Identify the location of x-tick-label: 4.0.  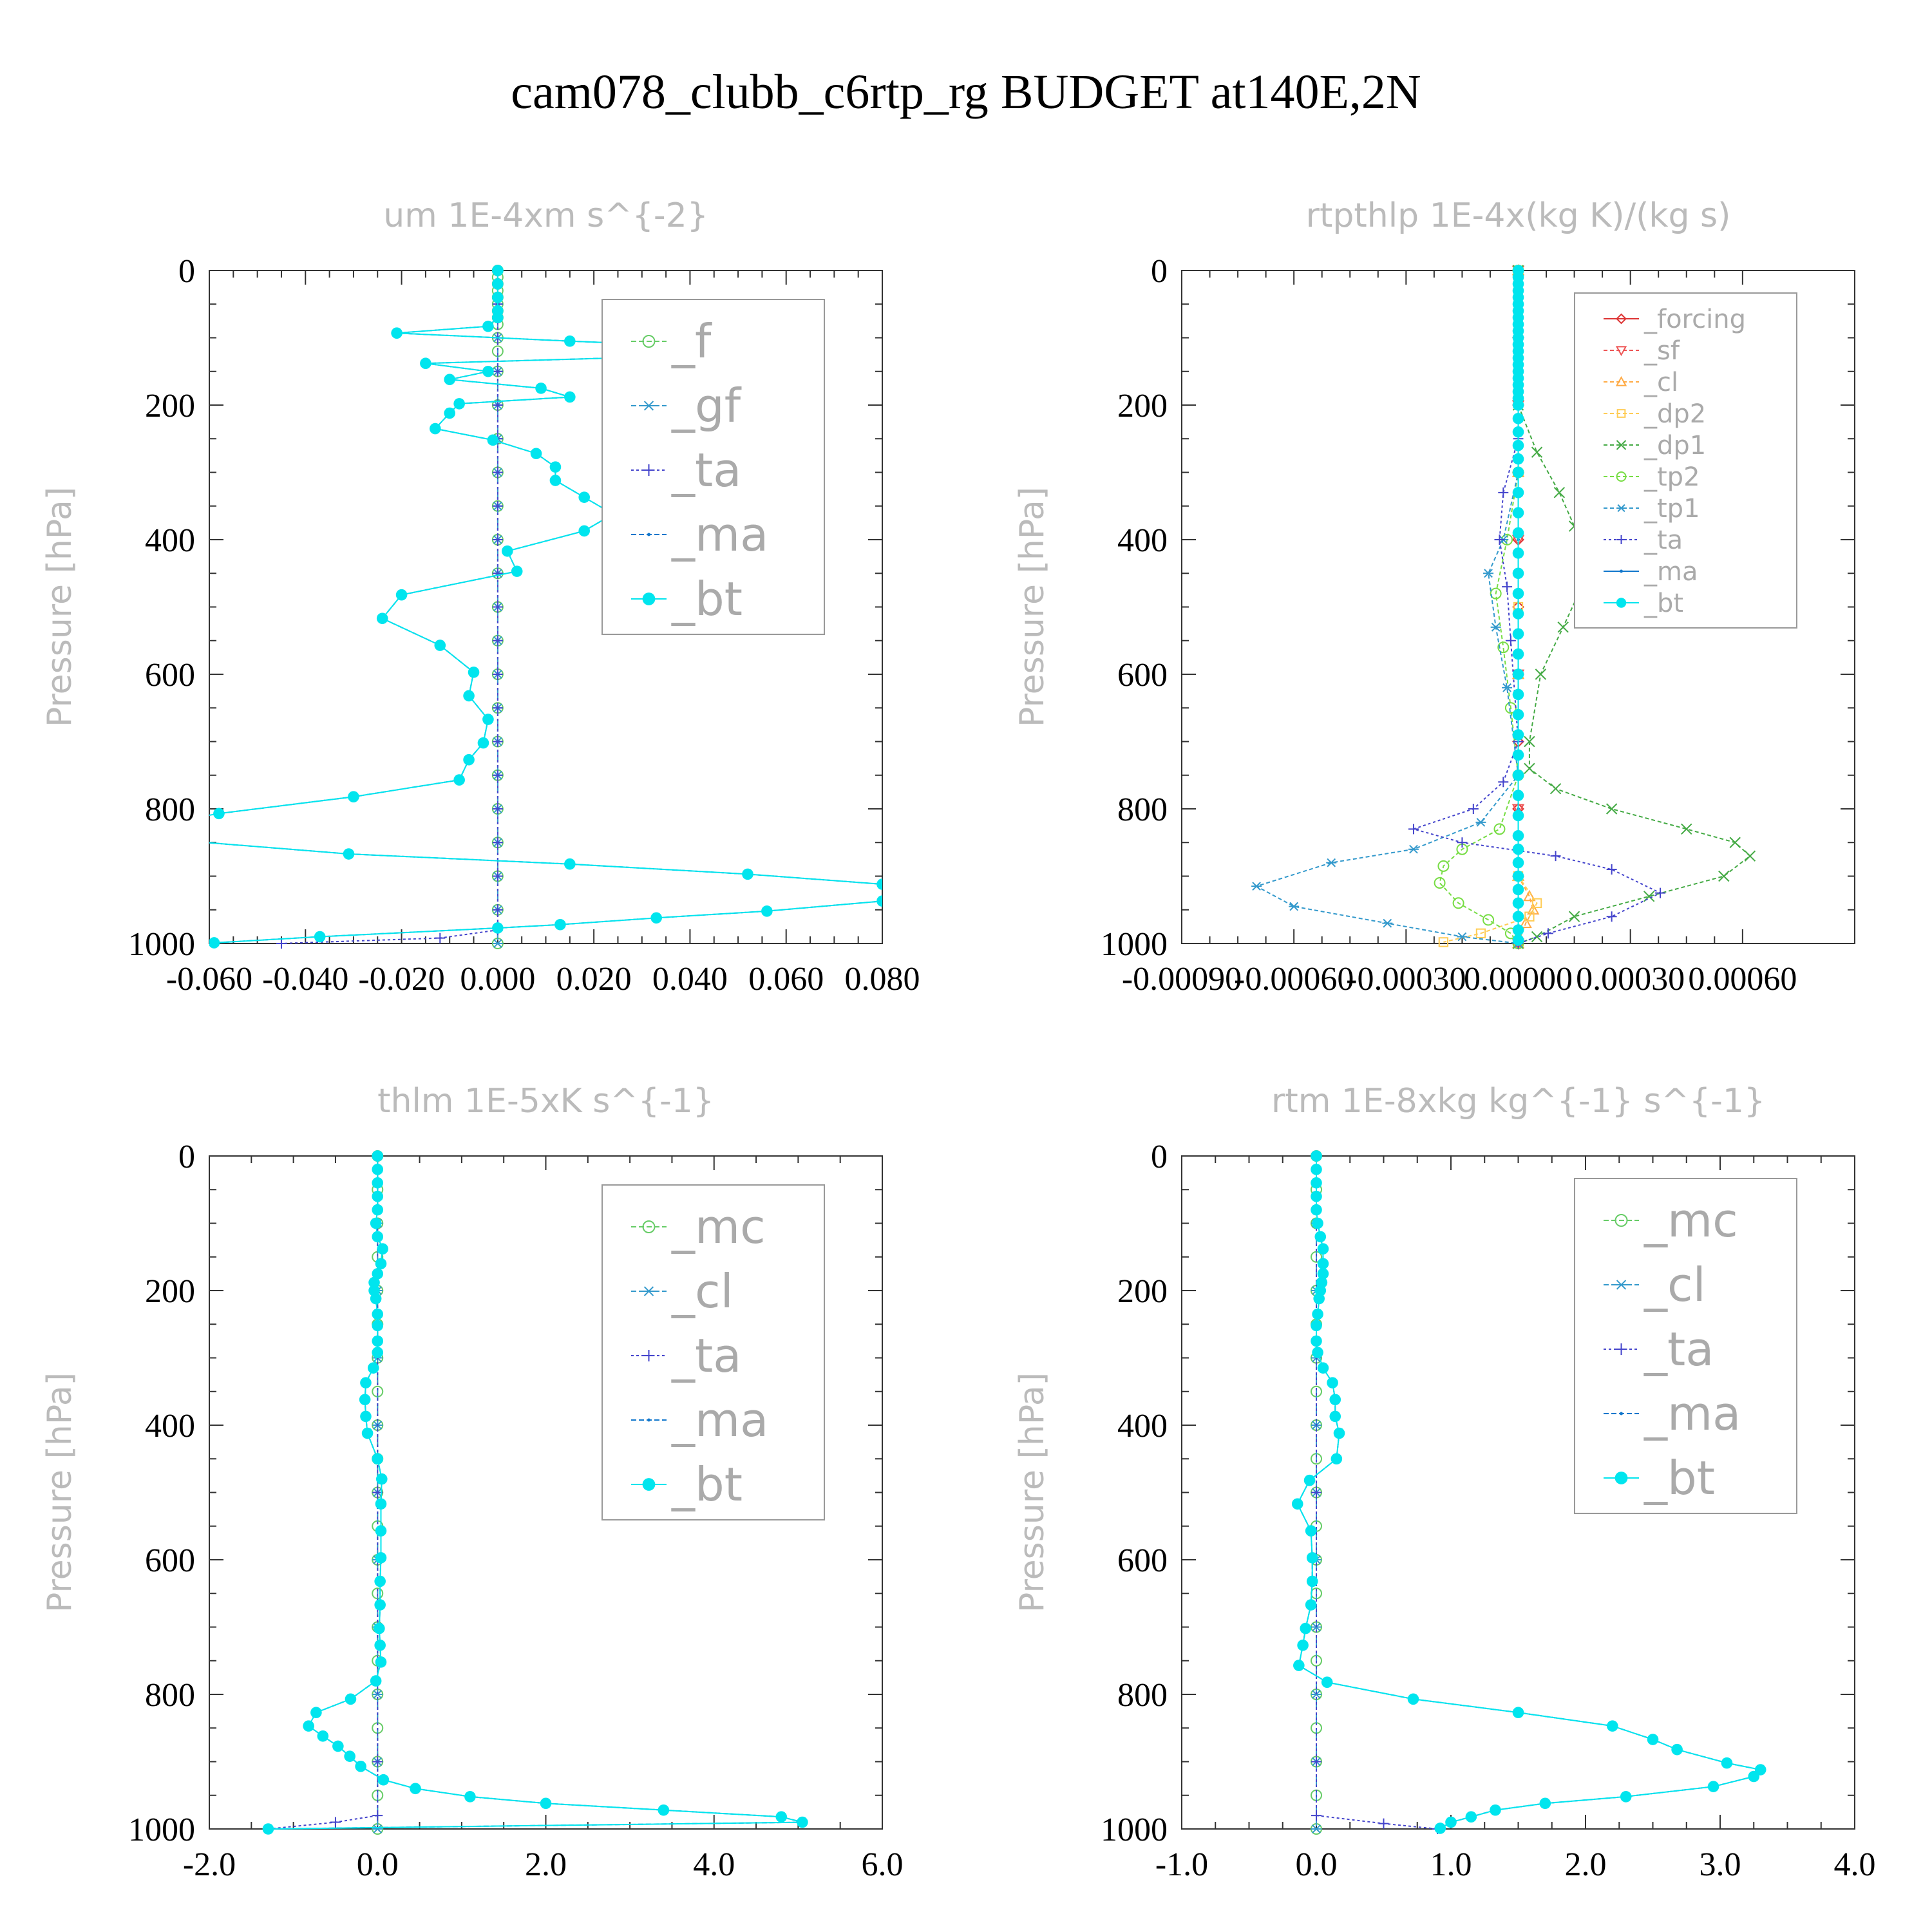
(714, 1865).